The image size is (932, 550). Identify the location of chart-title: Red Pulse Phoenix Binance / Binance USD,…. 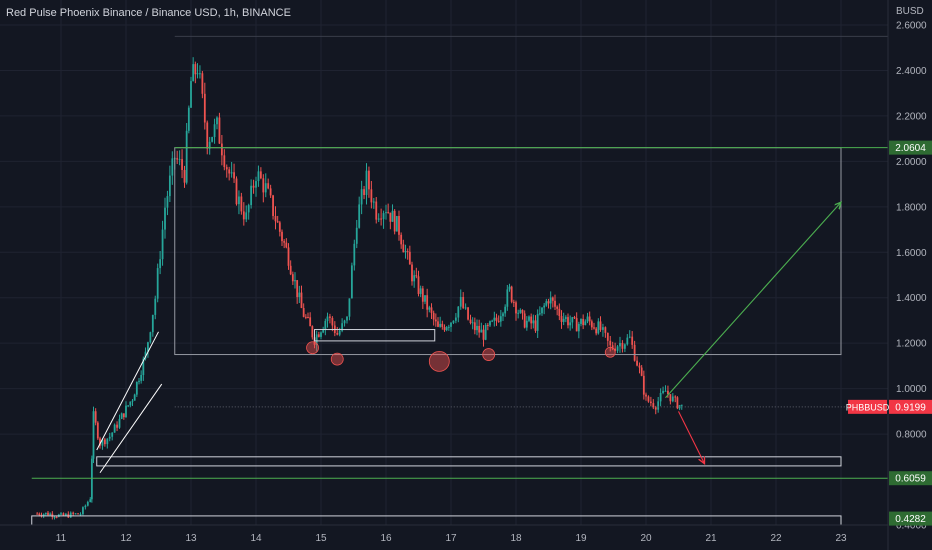
(148, 13).